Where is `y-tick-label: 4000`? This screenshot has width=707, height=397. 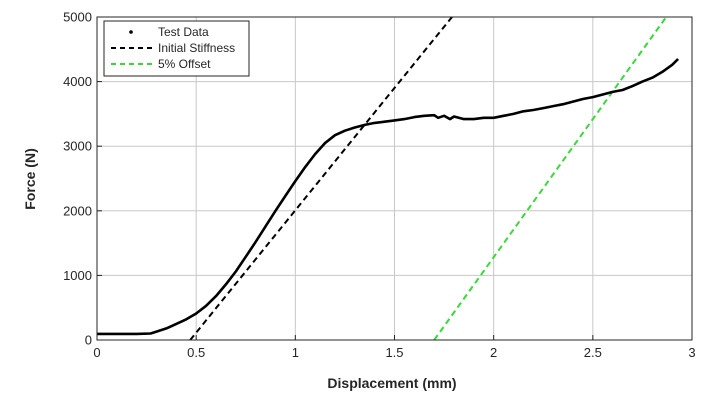
y-tick-label: 4000 is located at coordinates (77, 81).